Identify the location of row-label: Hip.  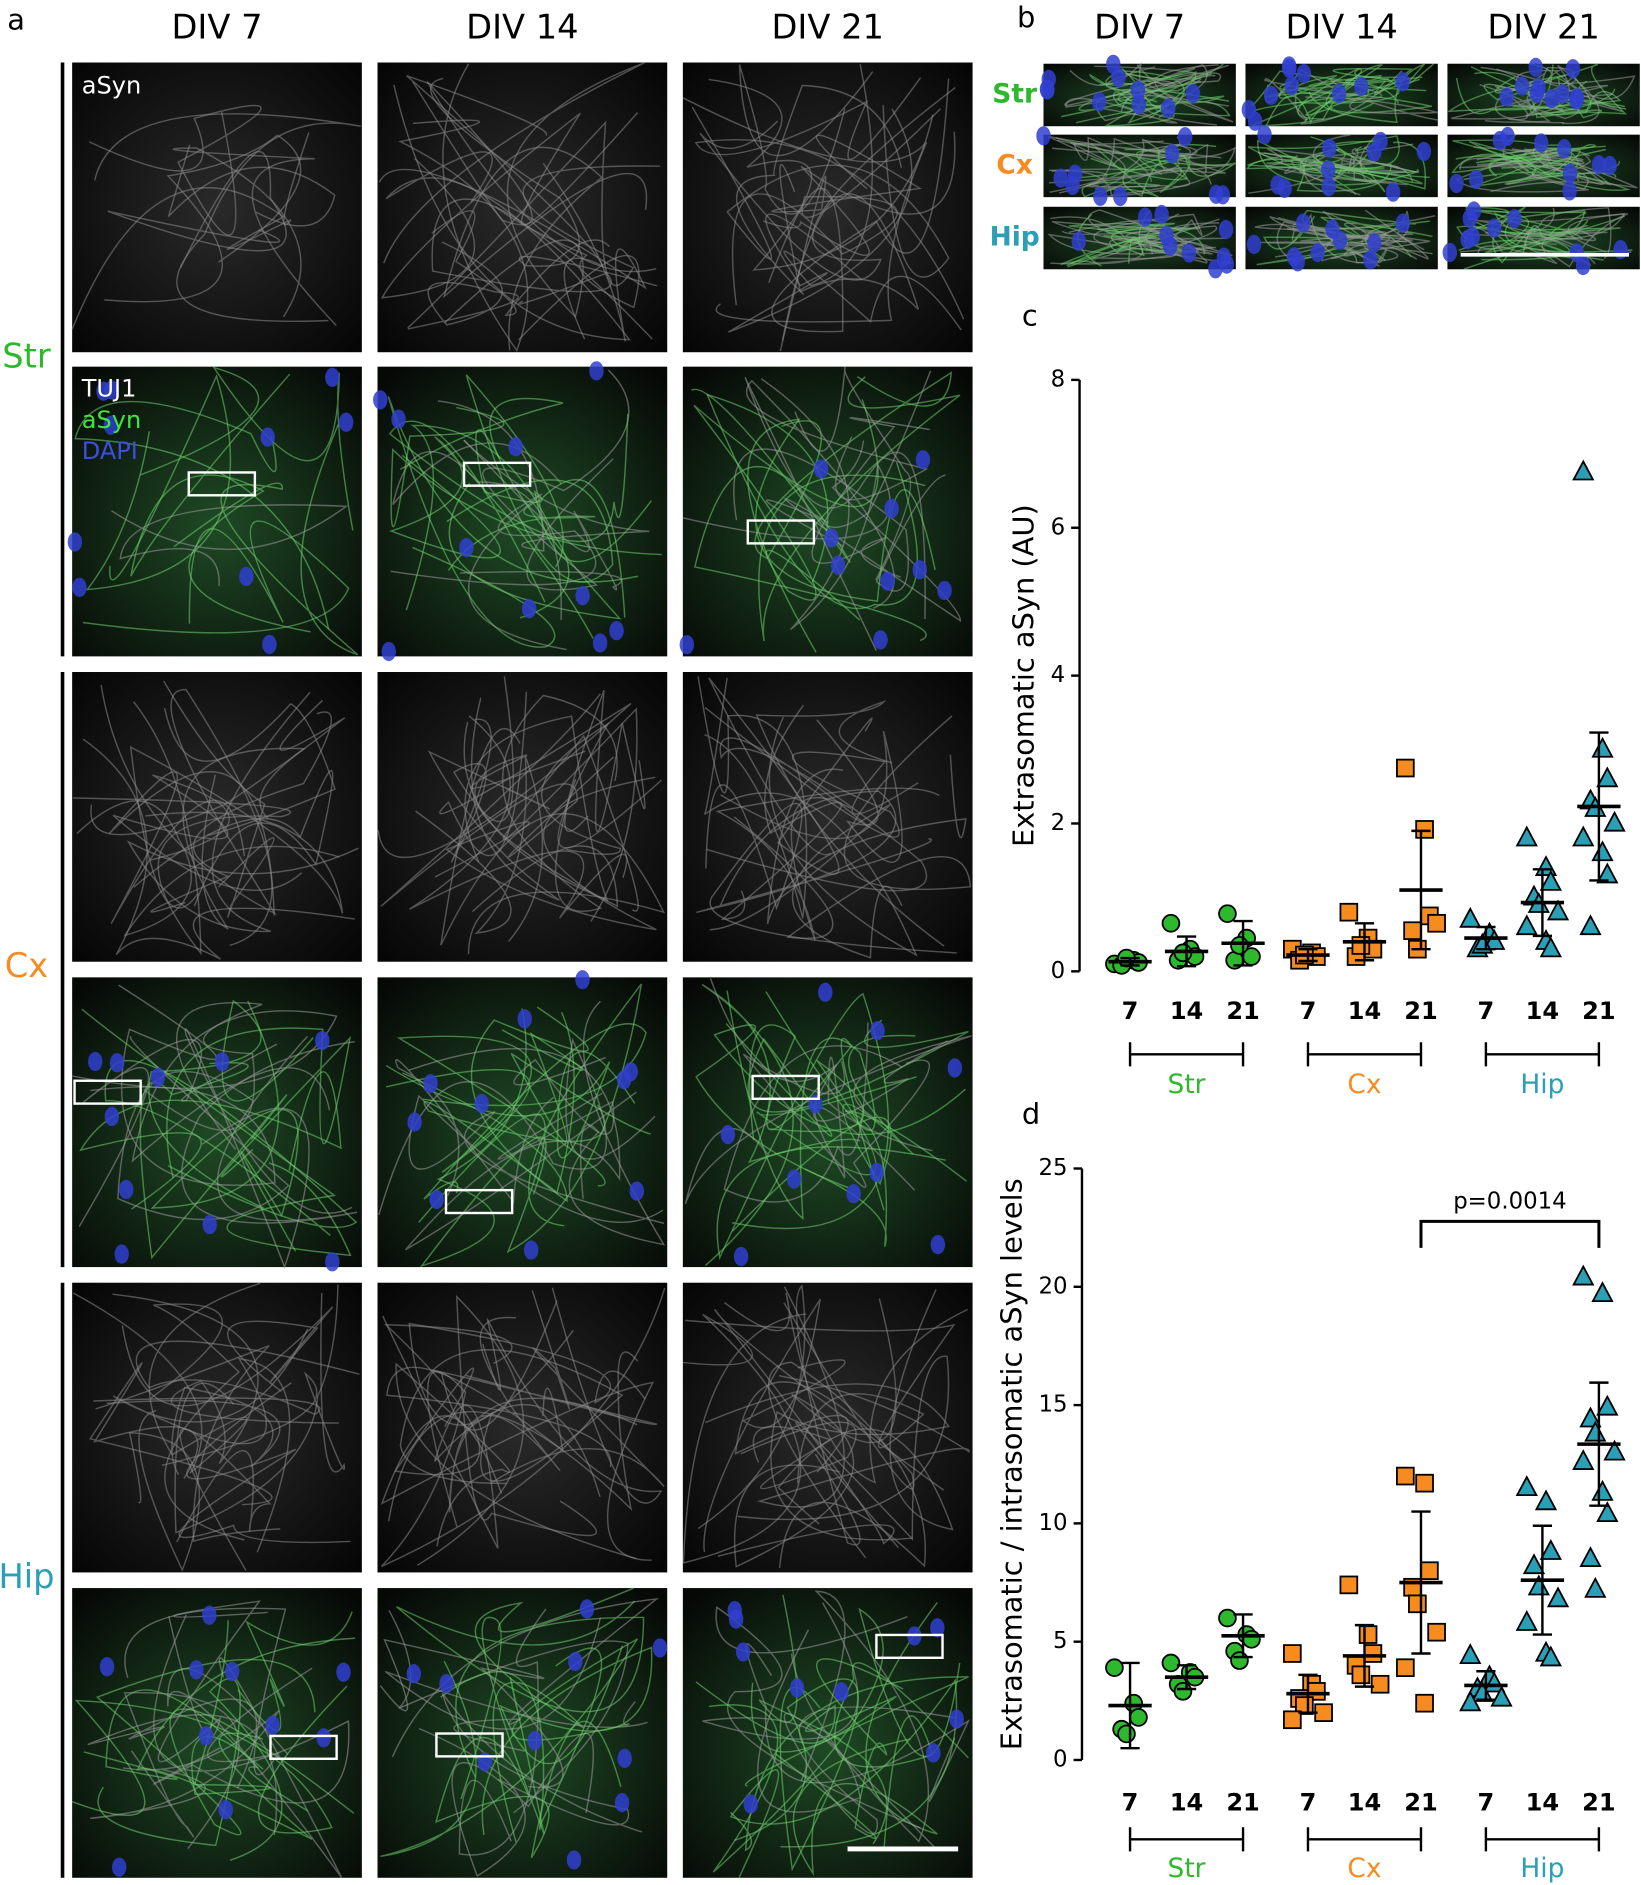
(1015, 237).